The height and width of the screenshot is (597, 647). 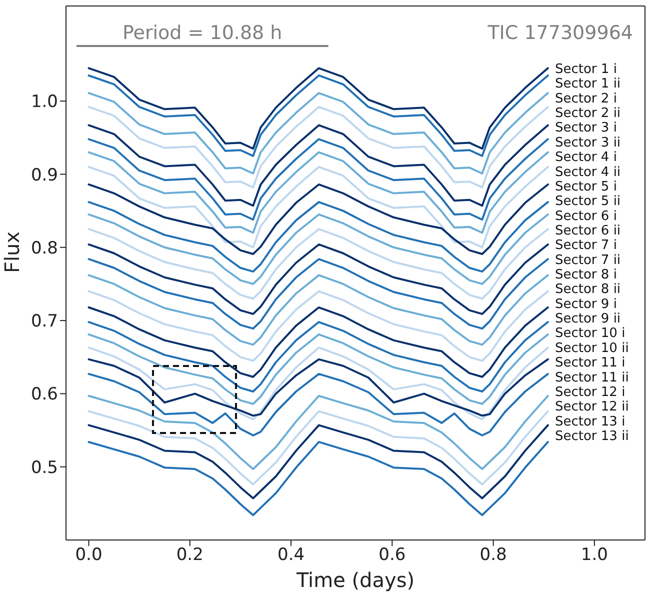 I want to click on series-label: Sector 13 i, so click(x=590, y=422).